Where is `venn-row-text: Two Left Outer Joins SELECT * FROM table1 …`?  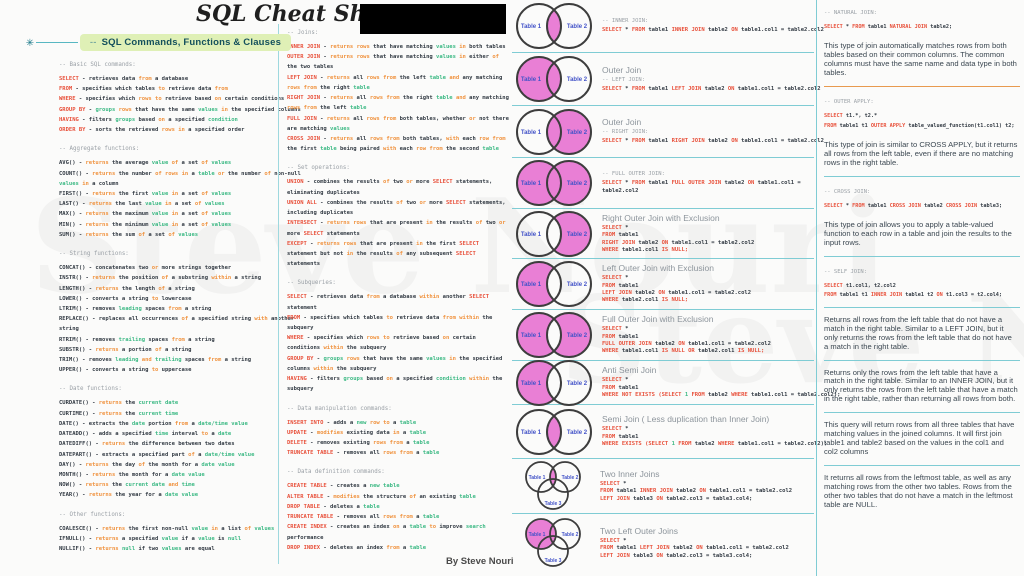
venn-row-text: Two Left Outer Joins SELECT * FROM table1 … is located at coordinates (707, 543).